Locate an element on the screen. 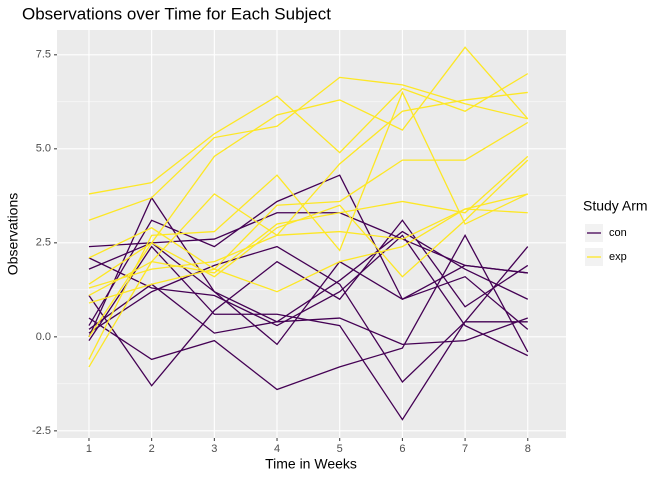 The width and height of the screenshot is (672, 480). x-tick-label: 4 is located at coordinates (277, 449).